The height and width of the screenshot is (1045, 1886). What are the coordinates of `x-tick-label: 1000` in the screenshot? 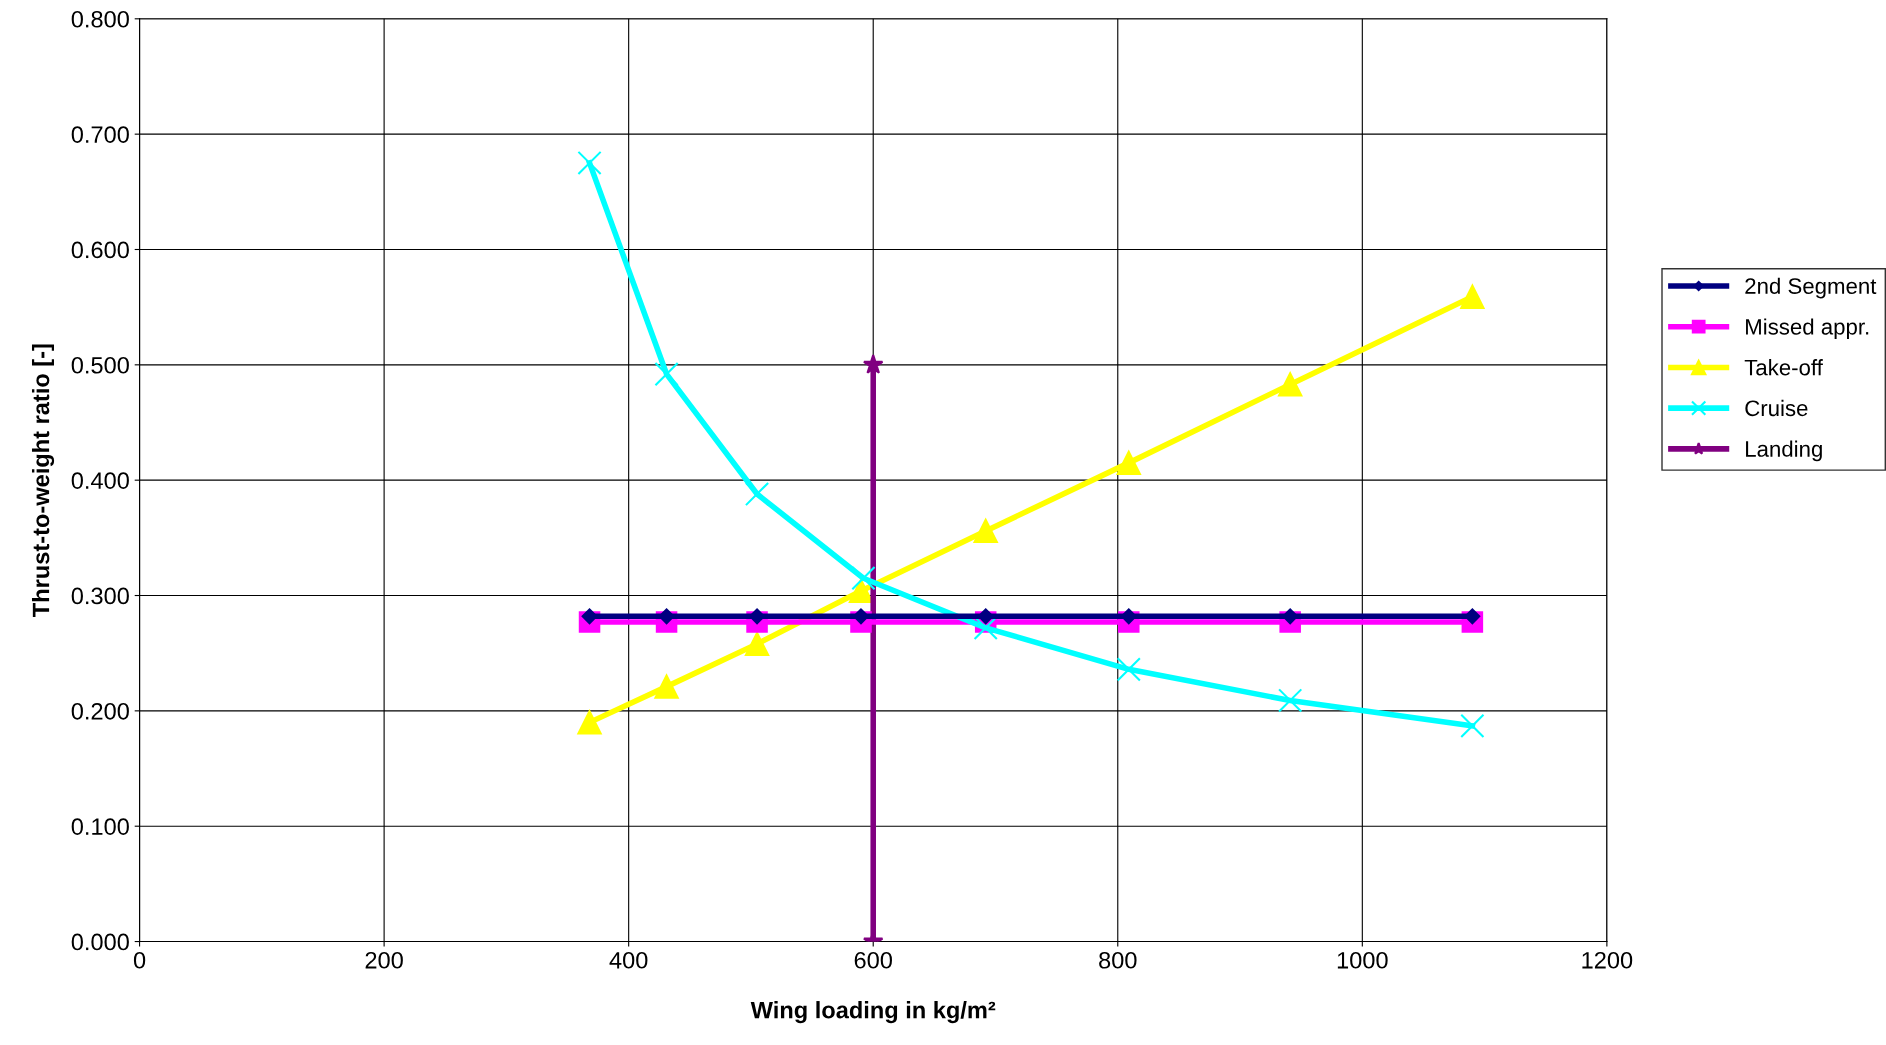 It's located at (1362, 960).